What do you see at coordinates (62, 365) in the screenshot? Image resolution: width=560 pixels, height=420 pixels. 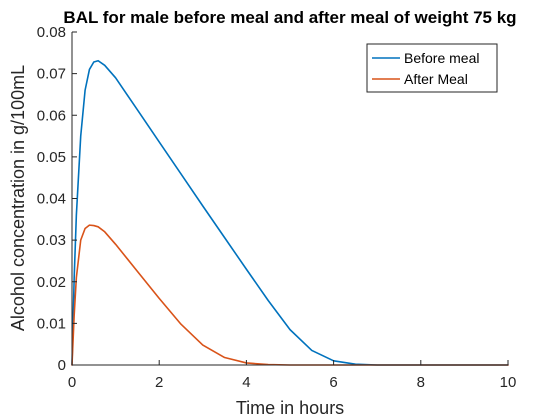 I see `y-tick-label: 0` at bounding box center [62, 365].